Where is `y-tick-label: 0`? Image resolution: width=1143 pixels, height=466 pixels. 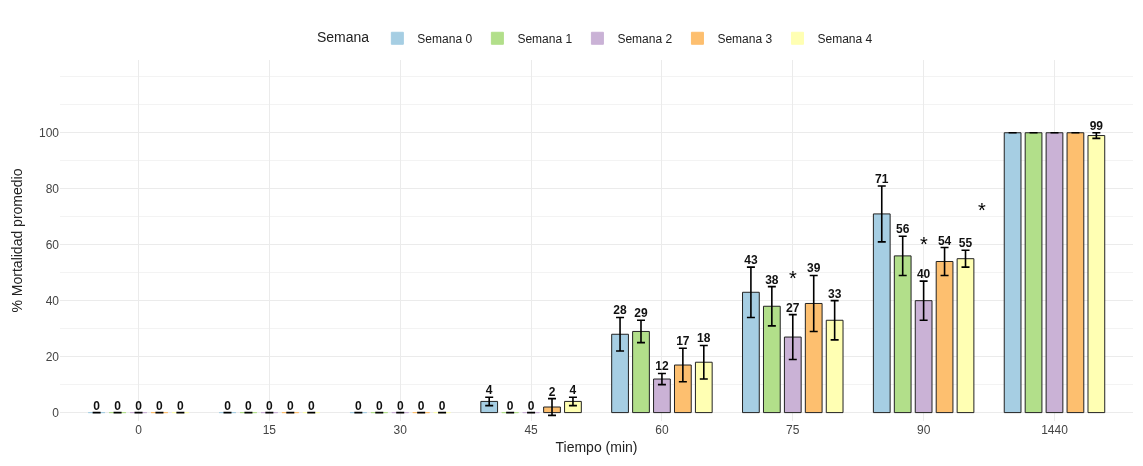 y-tick-label: 0 is located at coordinates (56, 412).